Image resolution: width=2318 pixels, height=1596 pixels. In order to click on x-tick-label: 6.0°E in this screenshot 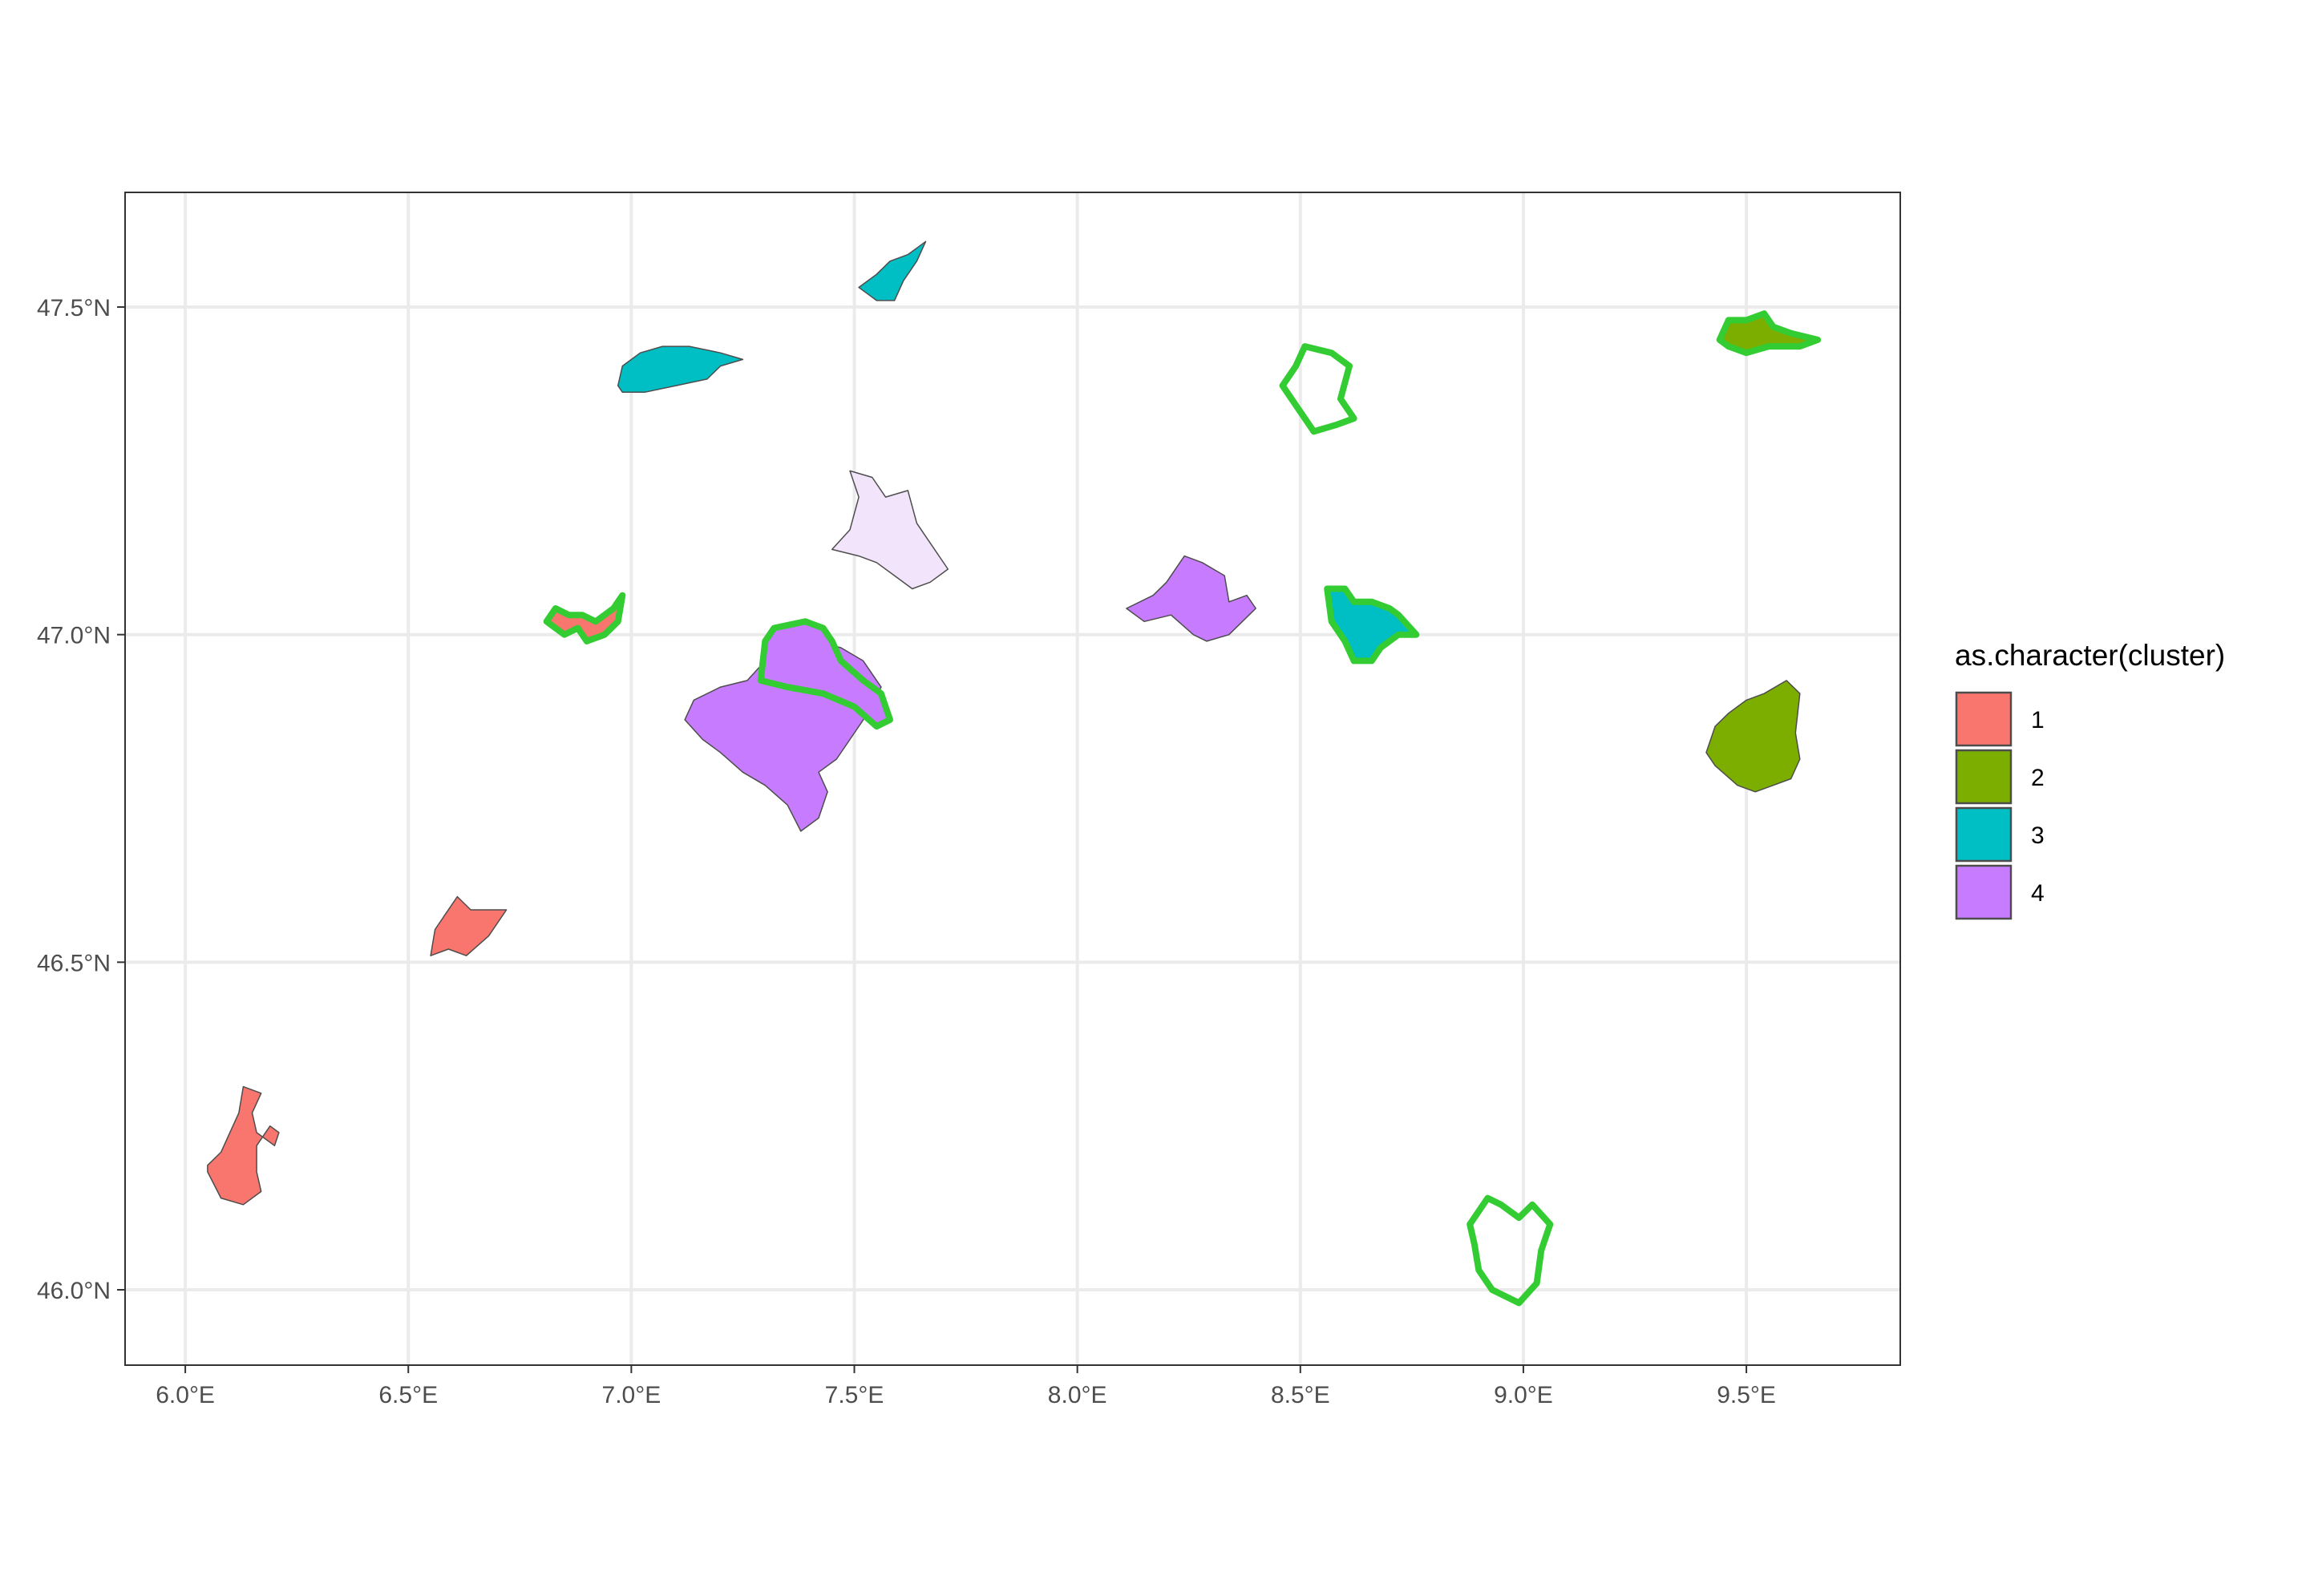, I will do `click(185, 1395)`.